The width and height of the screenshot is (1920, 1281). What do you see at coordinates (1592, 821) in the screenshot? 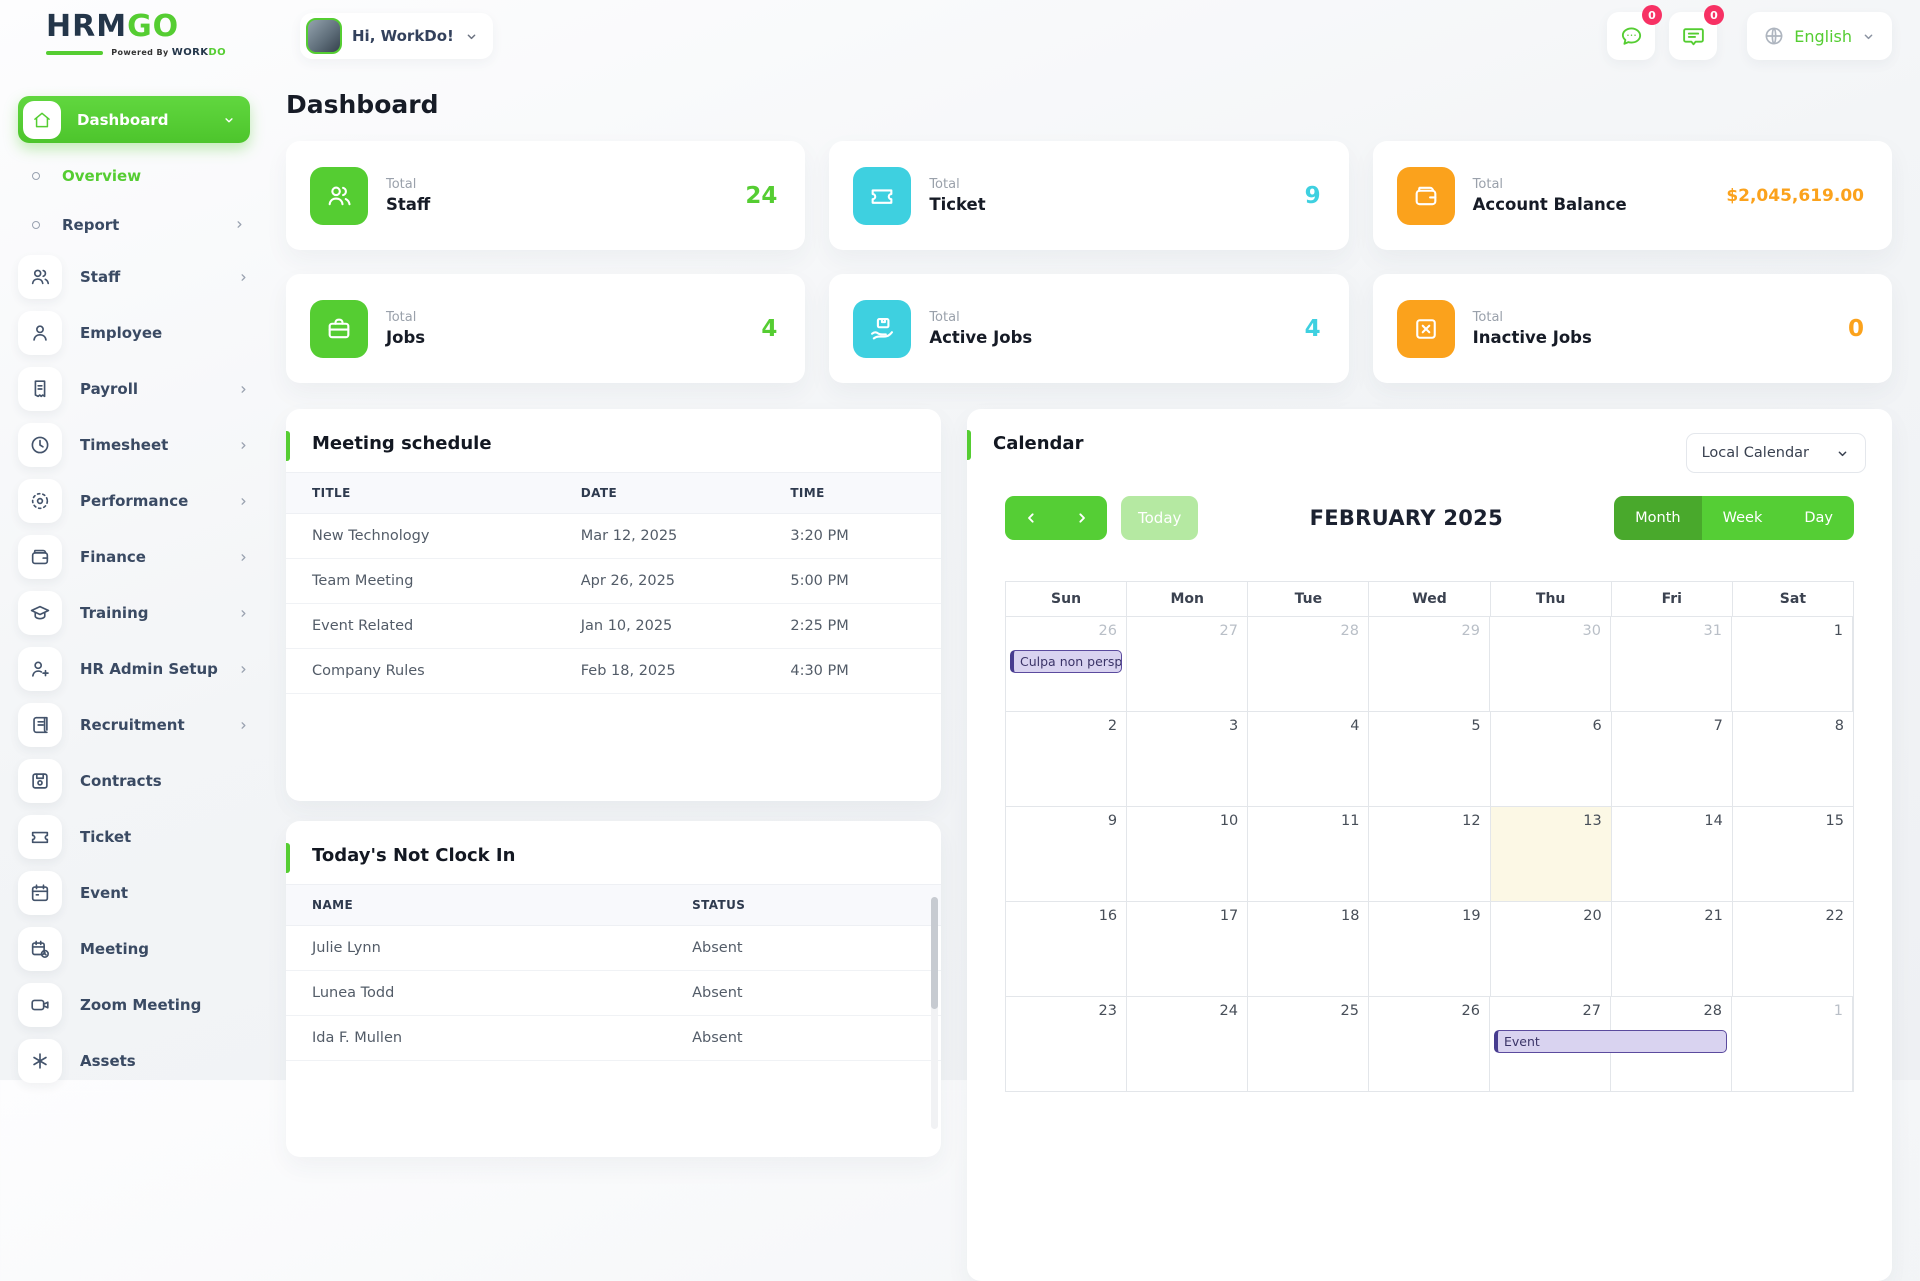
I see `day-number: 13` at bounding box center [1592, 821].